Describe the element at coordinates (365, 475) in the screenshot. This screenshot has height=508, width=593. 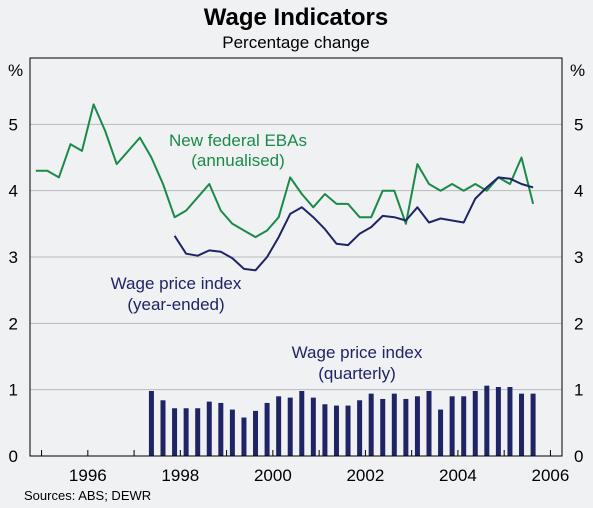
I see `x-tick-label-2002: 2002` at that location.